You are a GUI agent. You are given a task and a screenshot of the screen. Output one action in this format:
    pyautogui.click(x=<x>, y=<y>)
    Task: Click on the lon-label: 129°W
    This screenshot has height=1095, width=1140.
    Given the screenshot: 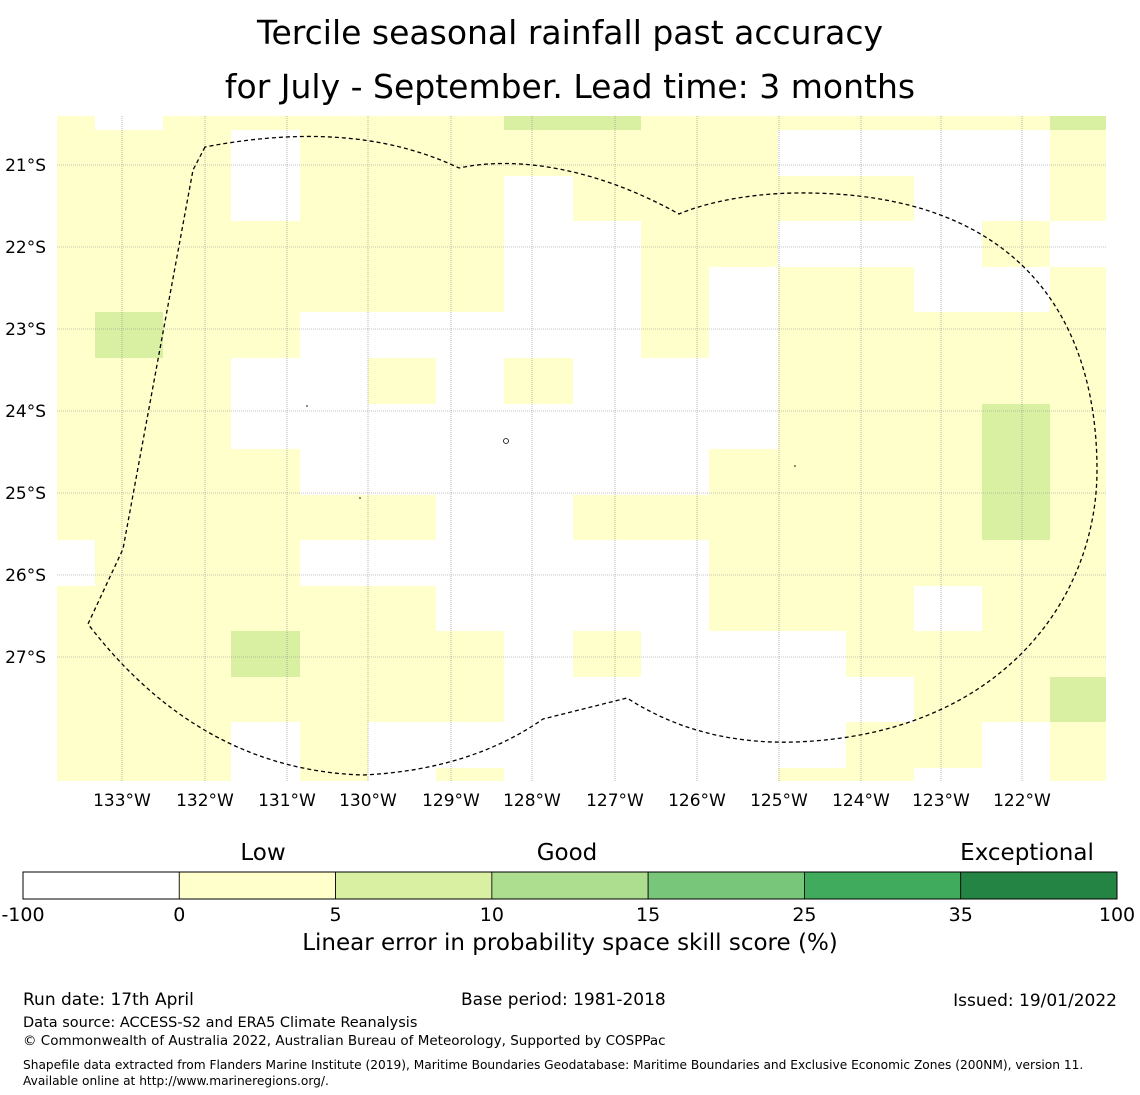 What is the action you would take?
    pyautogui.click(x=451, y=801)
    